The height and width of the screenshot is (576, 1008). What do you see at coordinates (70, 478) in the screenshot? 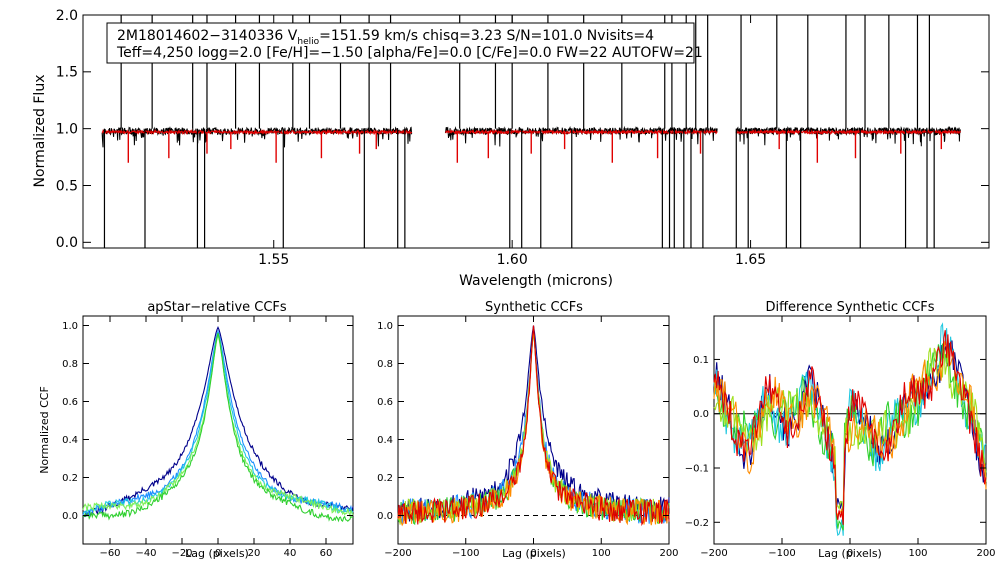
I see `apstar-ccf-y-tick-label: 0.2` at bounding box center [70, 478].